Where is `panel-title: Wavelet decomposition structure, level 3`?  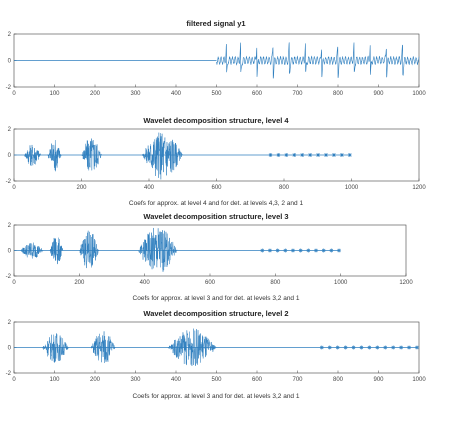
panel-title: Wavelet decomposition structure, level 3 is located at coordinates (215, 216).